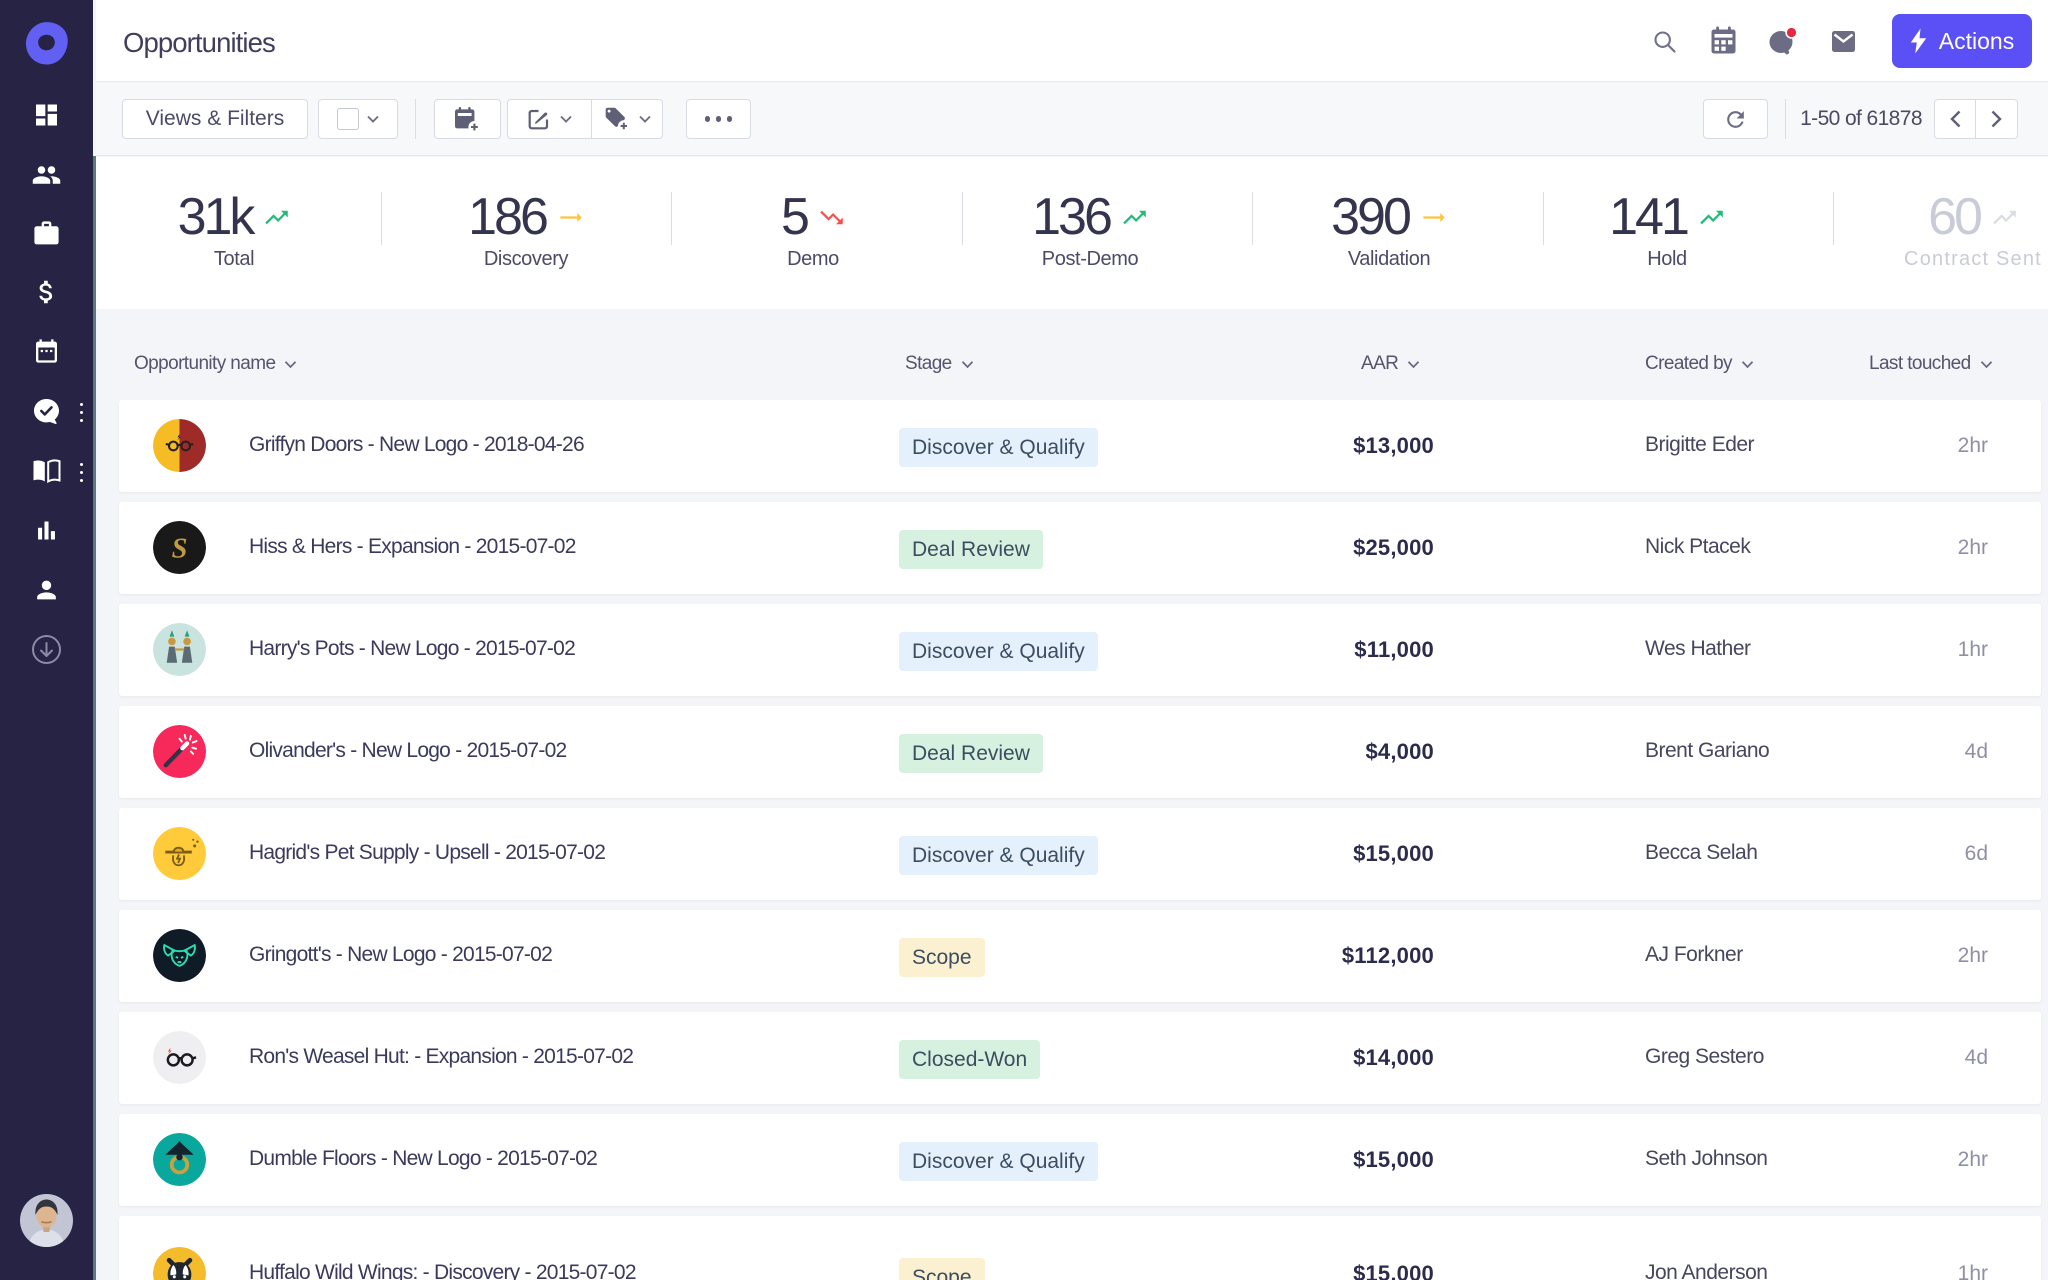 The image size is (2048, 1280). Describe the element at coordinates (180, 548) in the screenshot. I see `svg-text: S` at that location.